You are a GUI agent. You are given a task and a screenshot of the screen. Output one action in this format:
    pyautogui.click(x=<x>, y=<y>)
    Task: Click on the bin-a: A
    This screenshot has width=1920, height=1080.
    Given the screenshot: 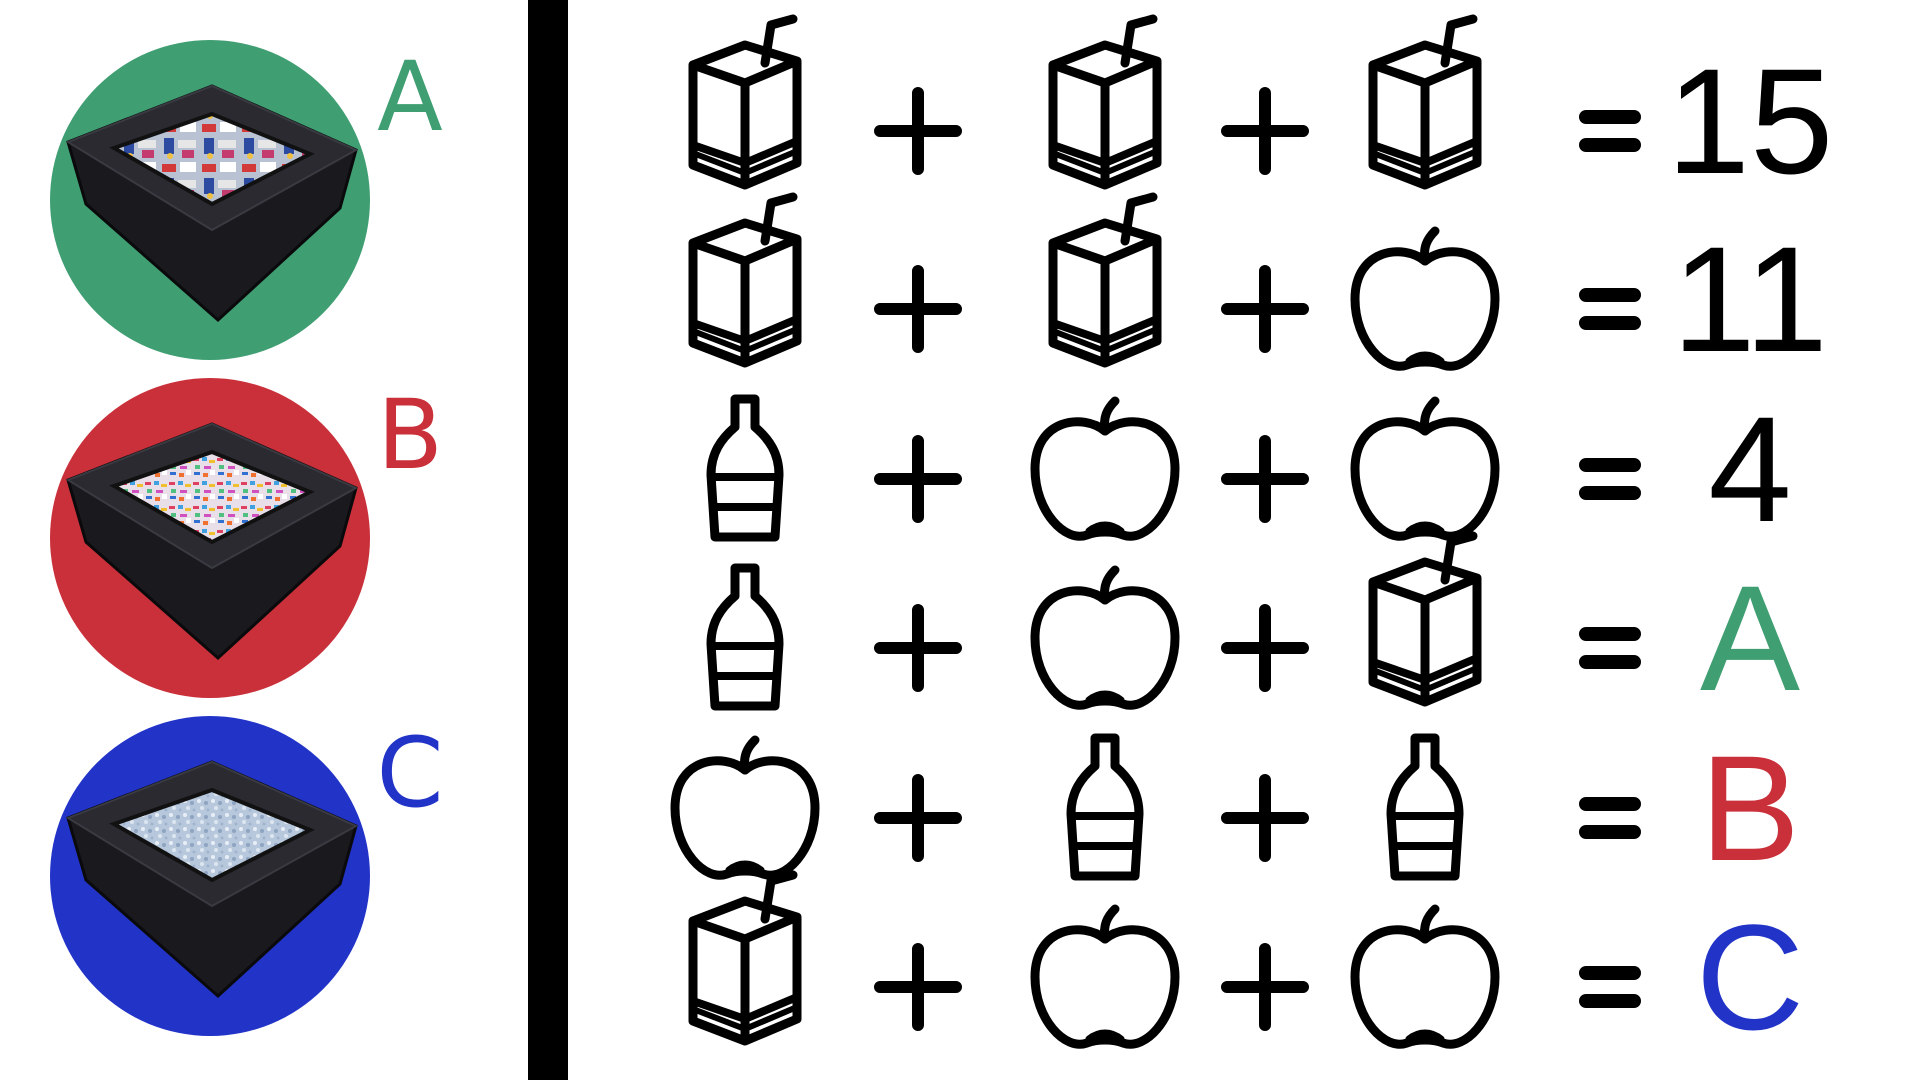 What is the action you would take?
    pyautogui.click(x=246, y=200)
    